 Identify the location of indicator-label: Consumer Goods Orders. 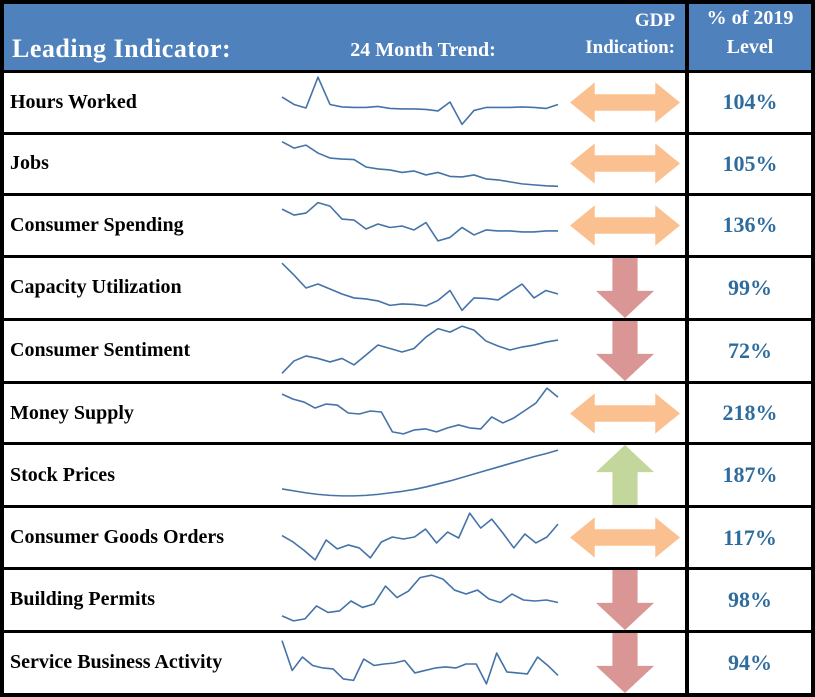
(117, 537).